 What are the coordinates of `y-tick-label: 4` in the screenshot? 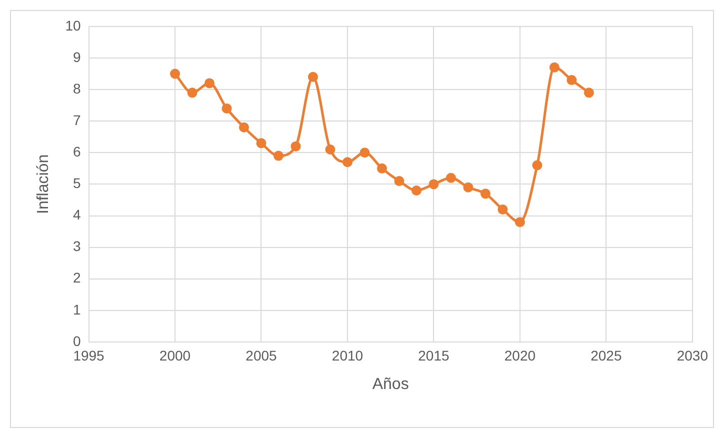 It's located at (76, 214).